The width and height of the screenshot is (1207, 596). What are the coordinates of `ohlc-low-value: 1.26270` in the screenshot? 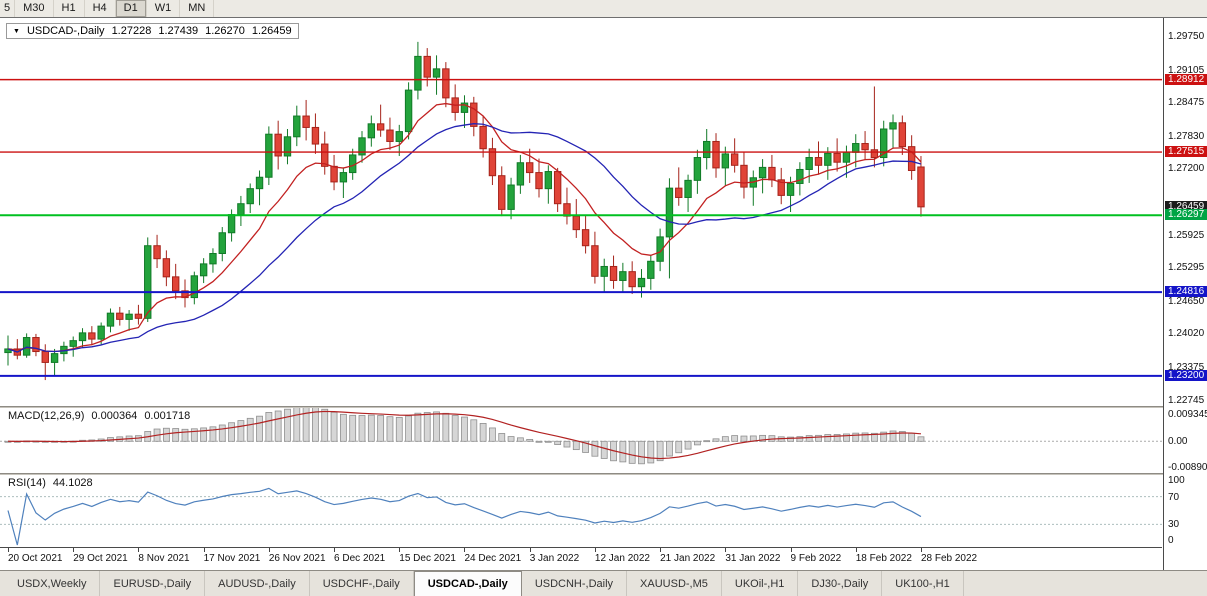 It's located at (225, 31).